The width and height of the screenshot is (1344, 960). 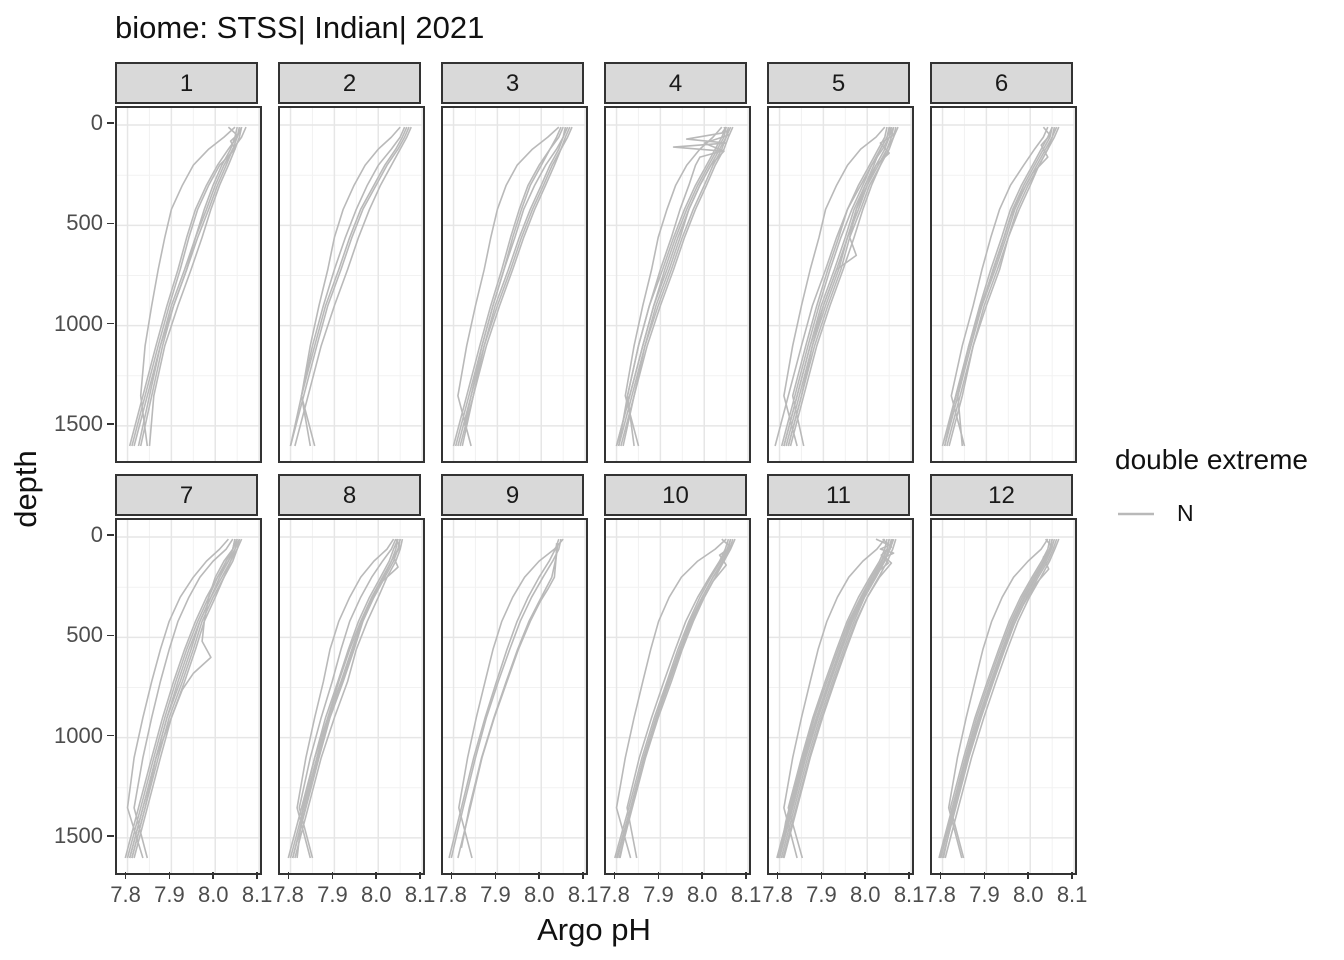 What do you see at coordinates (1212, 459) in the screenshot?
I see `legend-title: double extreme` at bounding box center [1212, 459].